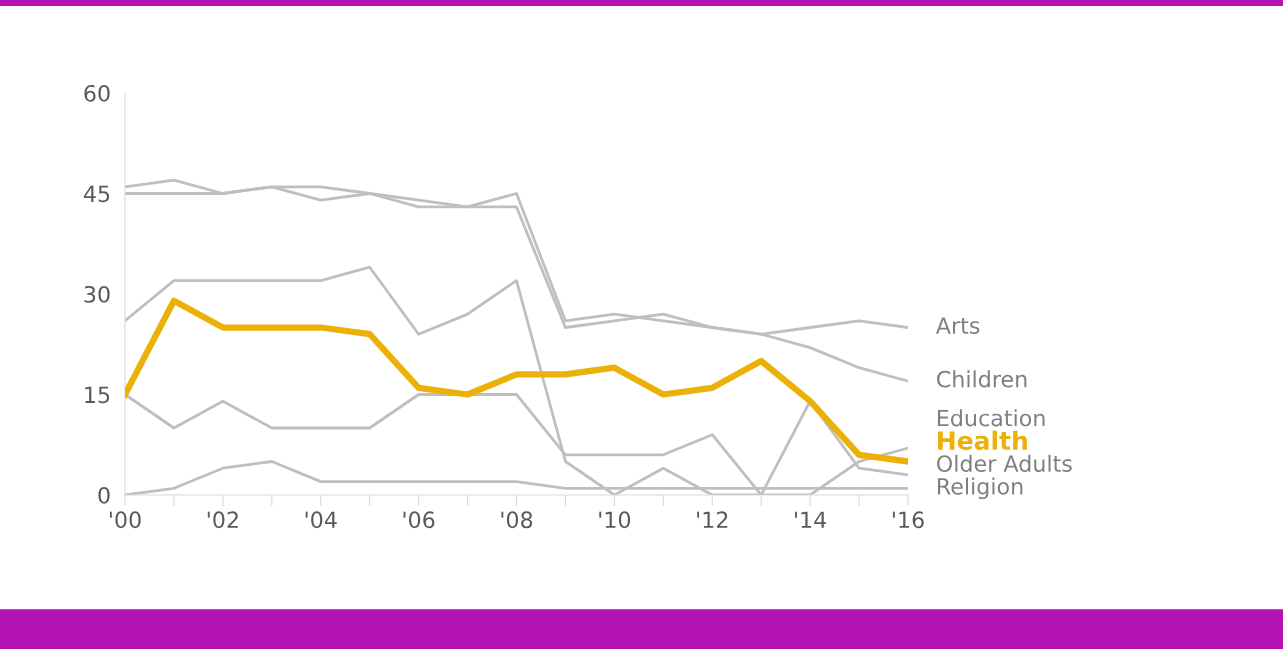 This screenshot has width=1283, height=649. I want to click on x-tick-label: '00, so click(125, 520).